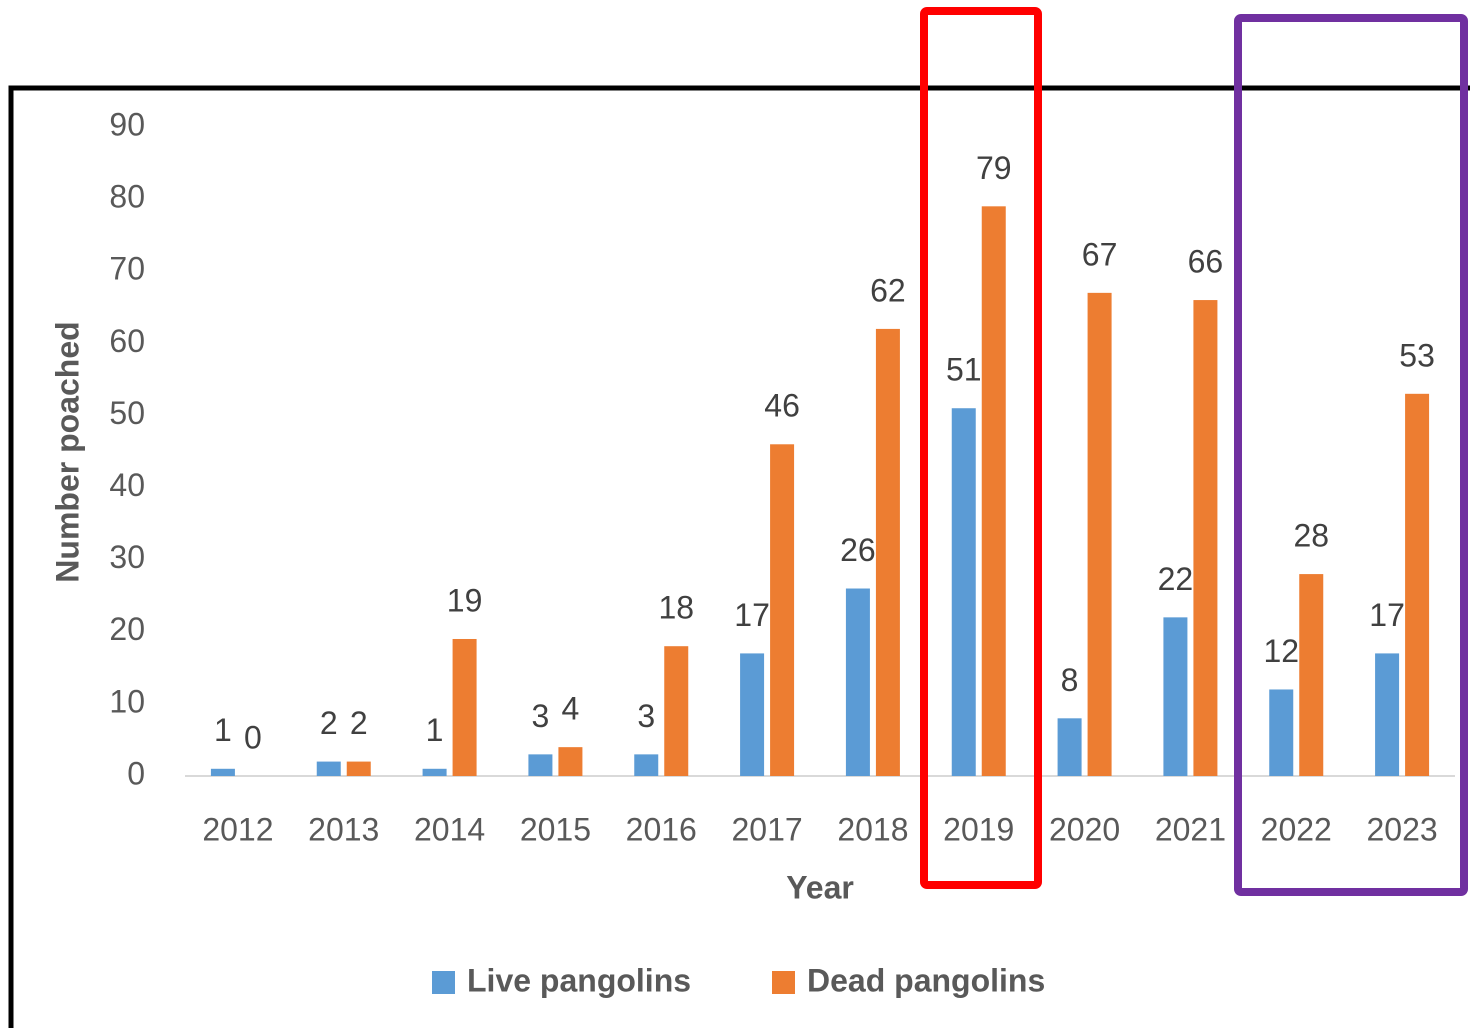  Describe the element at coordinates (1311, 536) in the screenshot. I see `data-label: 28` at that location.